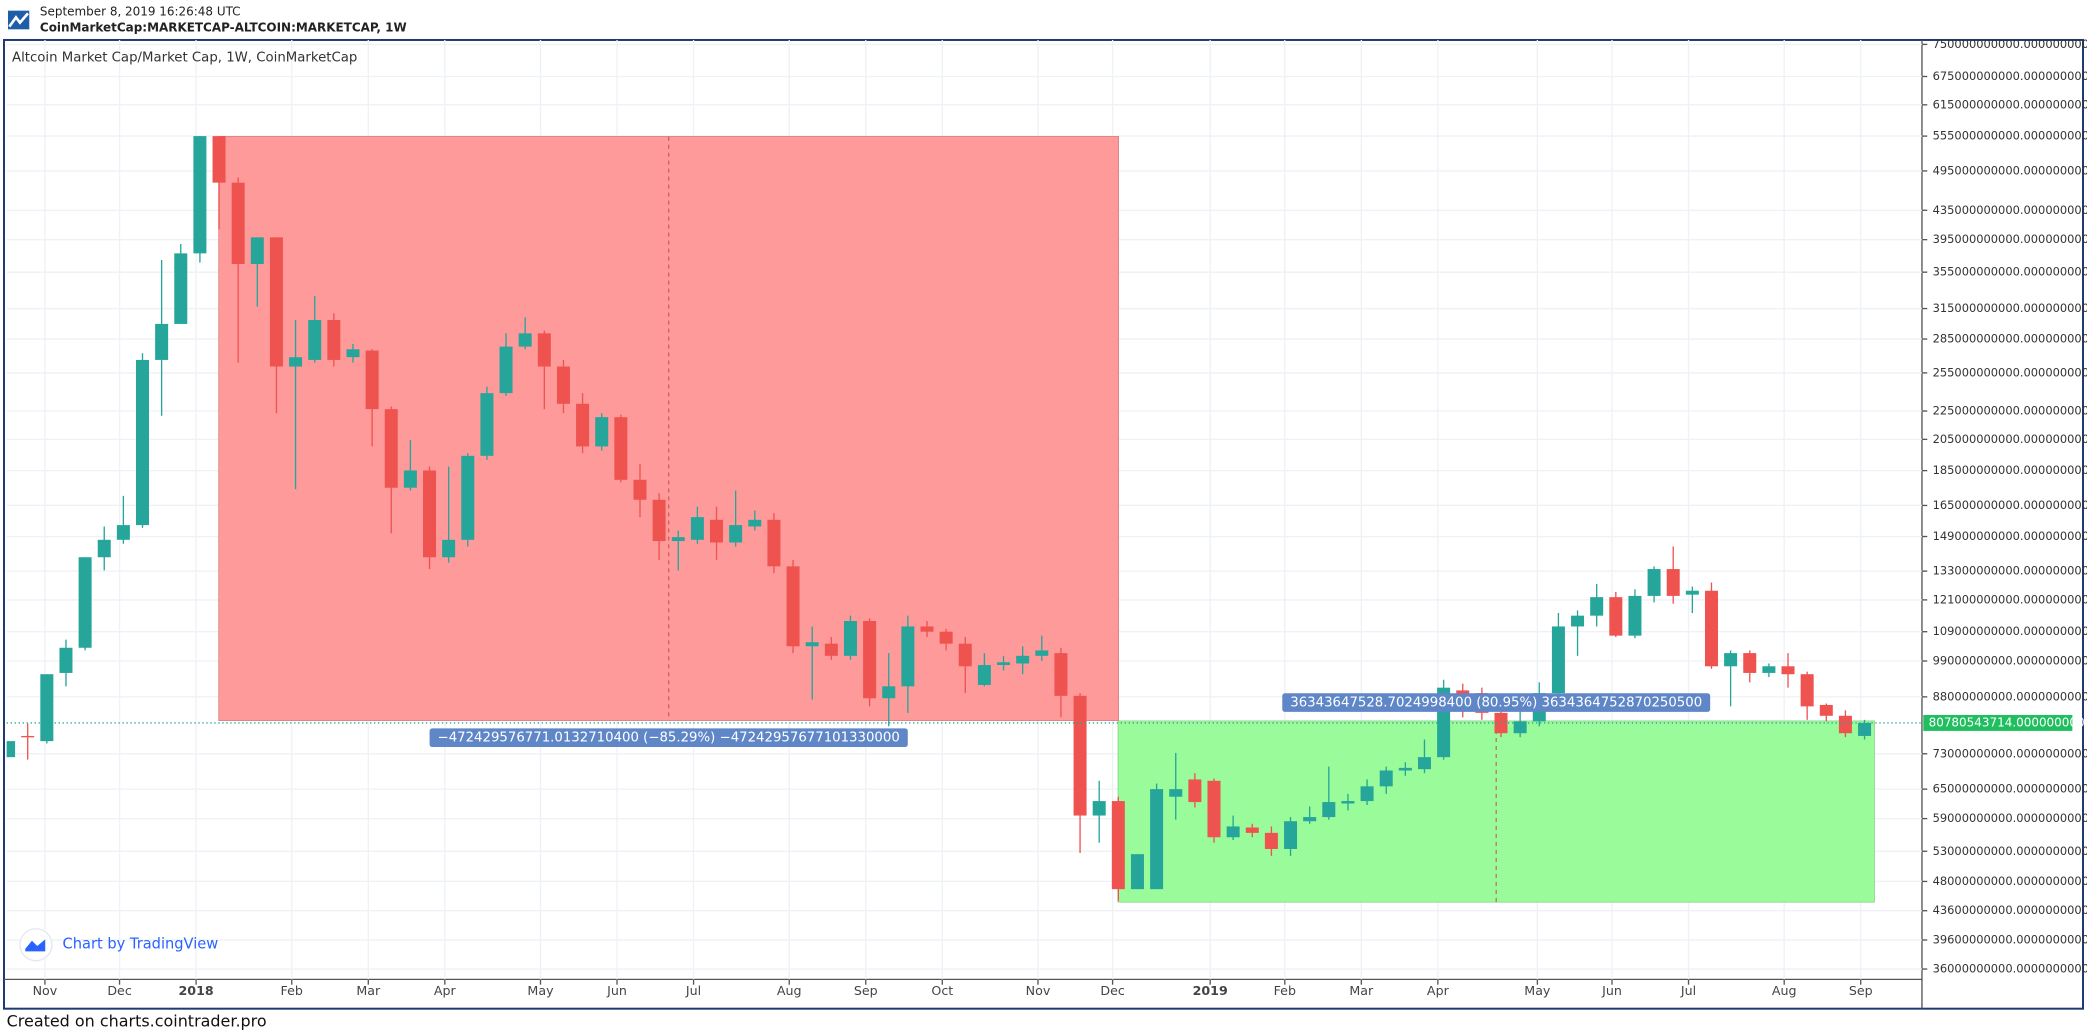  What do you see at coordinates (45, 990) in the screenshot?
I see `x-tick-label: Nov` at bounding box center [45, 990].